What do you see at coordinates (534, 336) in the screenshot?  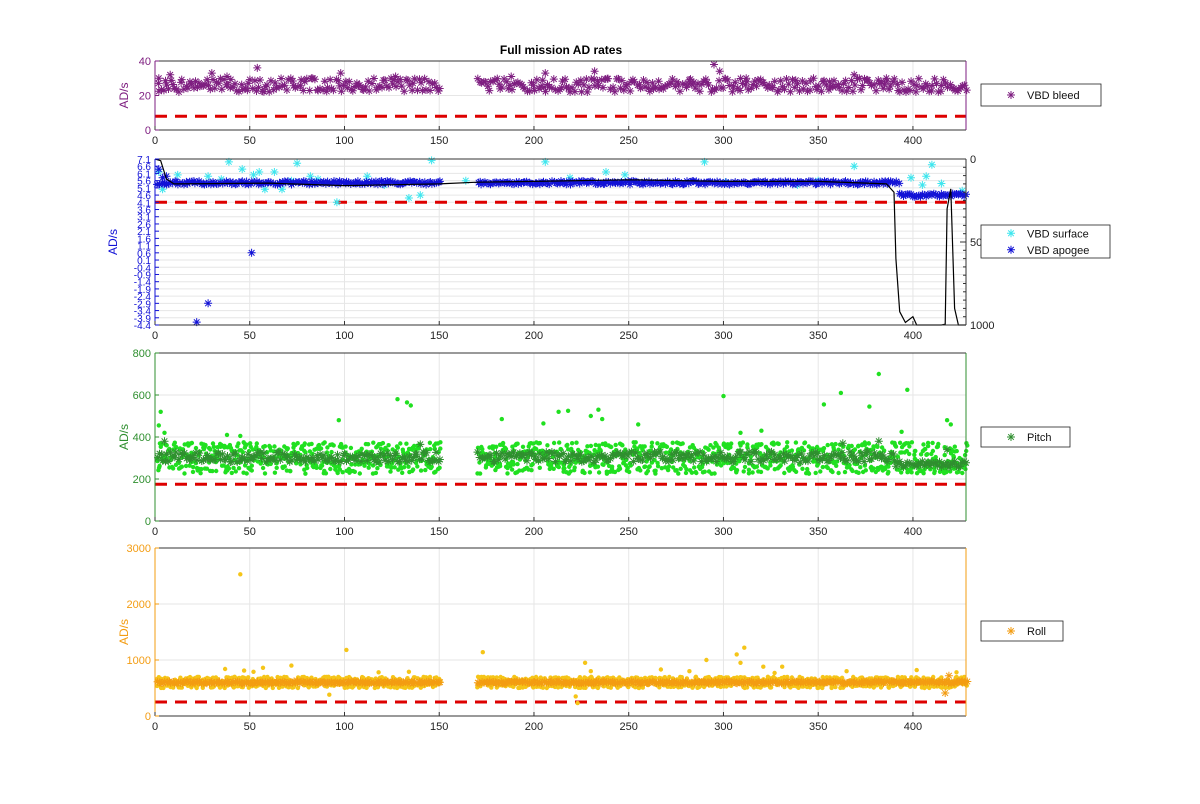 I see `x-tick-label: 200` at bounding box center [534, 336].